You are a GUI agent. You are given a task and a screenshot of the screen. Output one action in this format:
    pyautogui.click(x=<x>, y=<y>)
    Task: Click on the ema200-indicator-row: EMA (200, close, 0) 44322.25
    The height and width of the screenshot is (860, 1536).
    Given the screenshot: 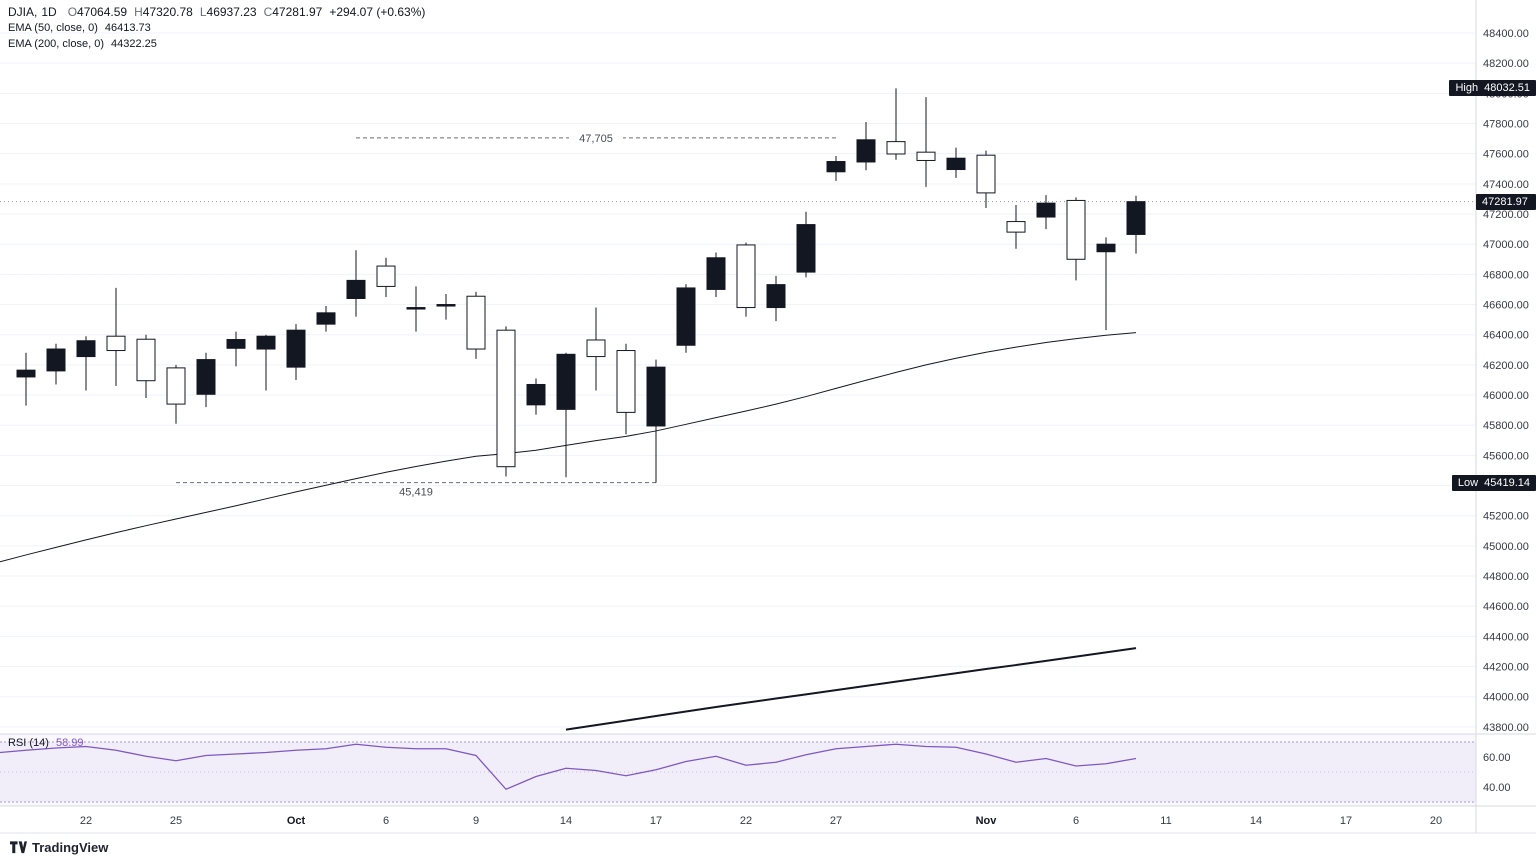 What is the action you would take?
    pyautogui.click(x=216, y=44)
    